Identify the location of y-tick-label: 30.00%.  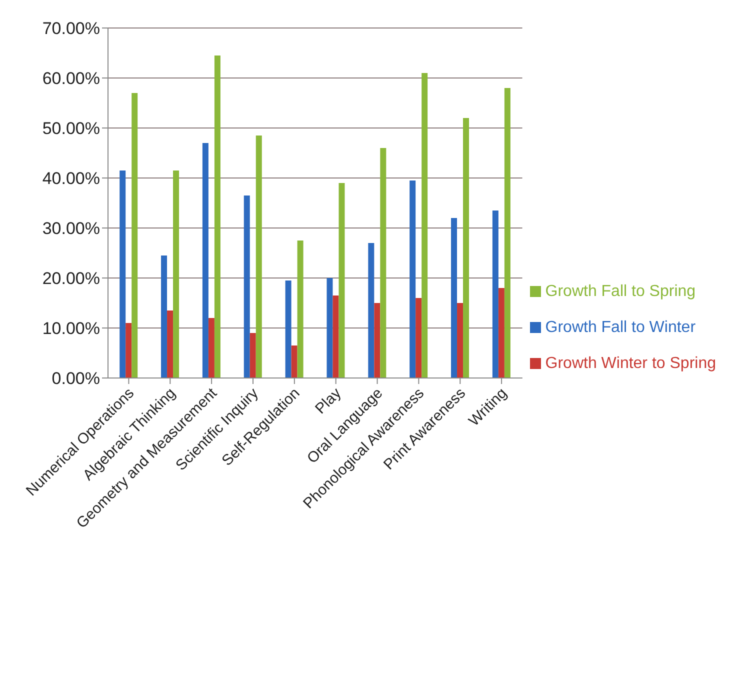
(71, 228).